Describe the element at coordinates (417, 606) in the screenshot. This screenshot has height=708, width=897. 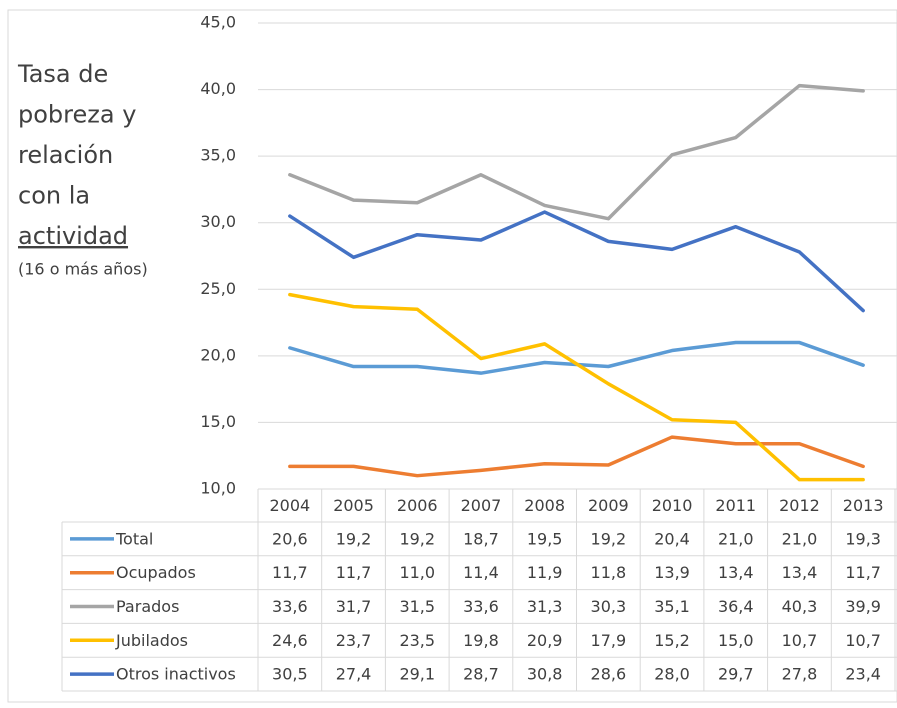
I see `table-cell: 31,5` at that location.